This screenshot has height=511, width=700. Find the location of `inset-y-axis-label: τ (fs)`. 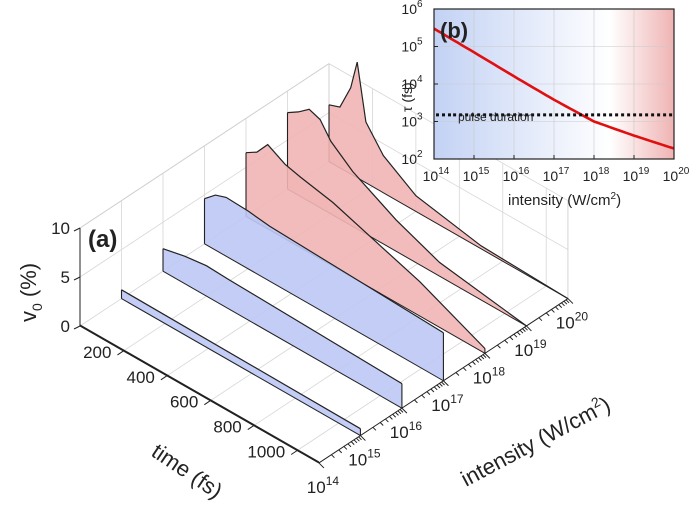

inset-y-axis-label: τ (fs) is located at coordinates (407, 97).